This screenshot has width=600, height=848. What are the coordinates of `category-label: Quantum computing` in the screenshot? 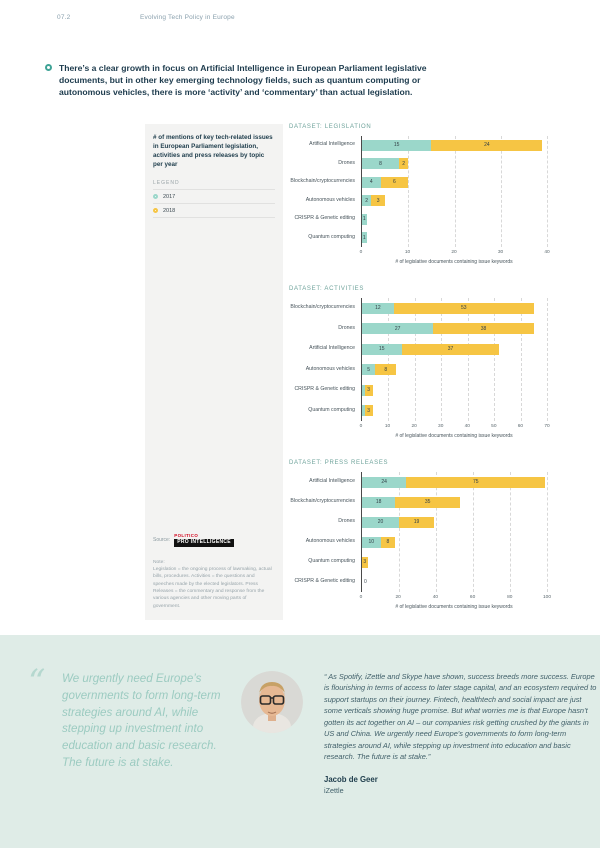 It's located at (331, 561).